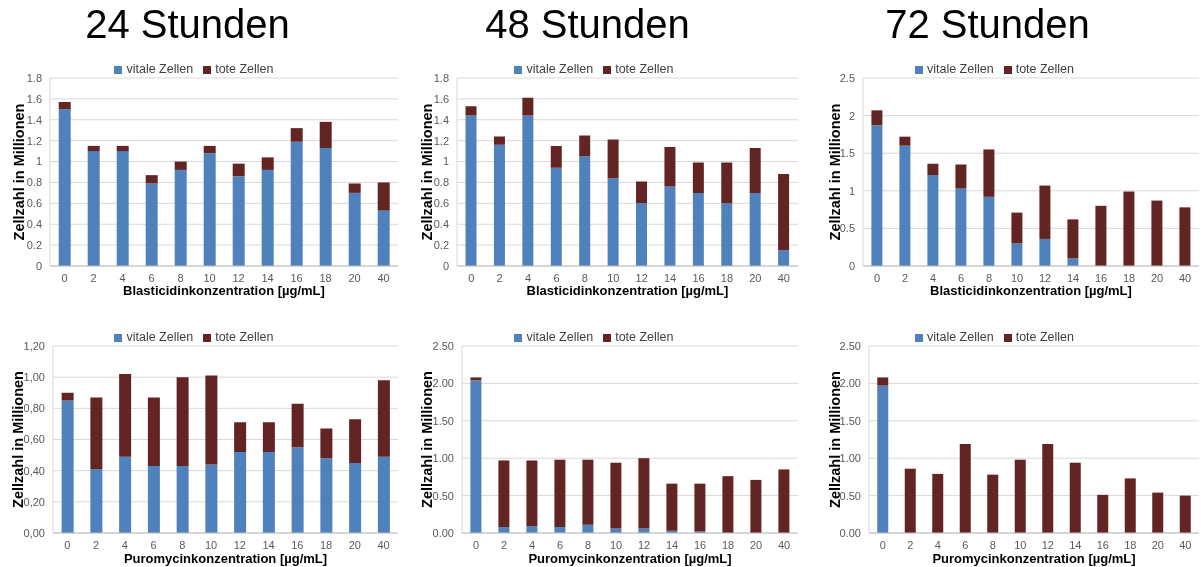 This screenshot has height=567, width=1201. What do you see at coordinates (34, 182) in the screenshot?
I see `y-tick-label: 0.8` at bounding box center [34, 182].